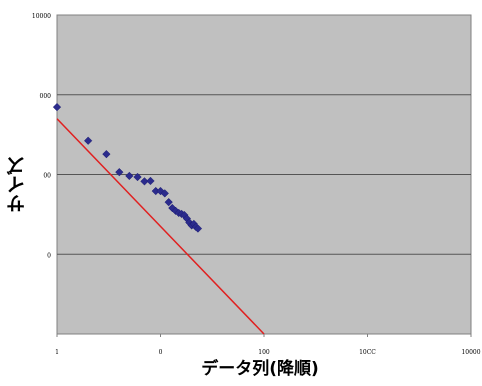 The image size is (482, 386). Describe the element at coordinates (260, 369) in the screenshot. I see `x-axis-label: データ列(降順)` at that location.